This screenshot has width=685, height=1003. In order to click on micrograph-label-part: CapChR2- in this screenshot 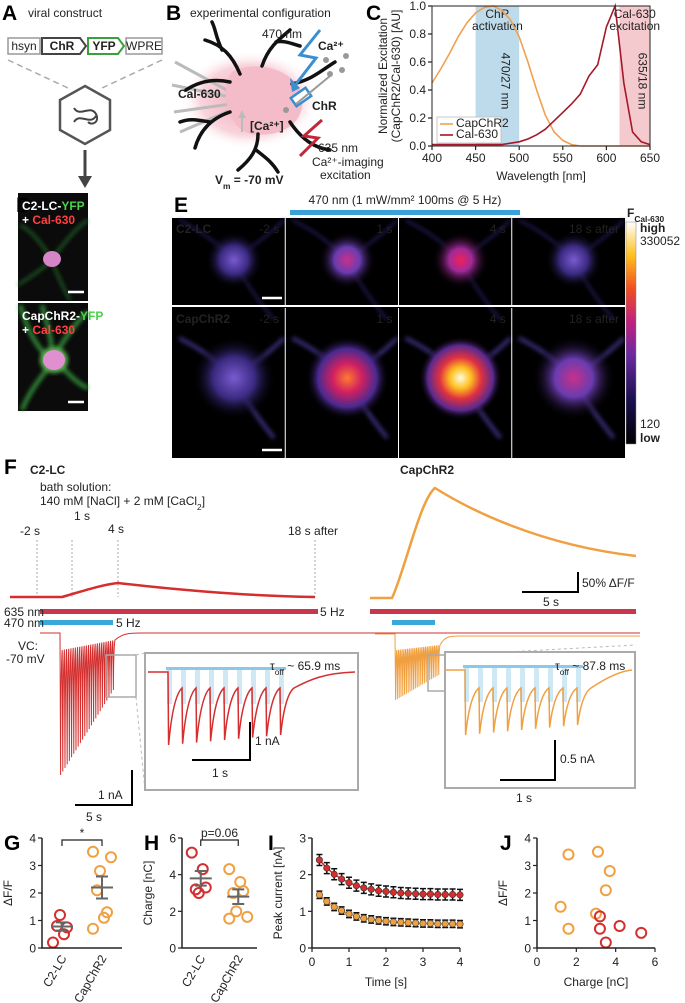, I will do `click(51, 316)`.